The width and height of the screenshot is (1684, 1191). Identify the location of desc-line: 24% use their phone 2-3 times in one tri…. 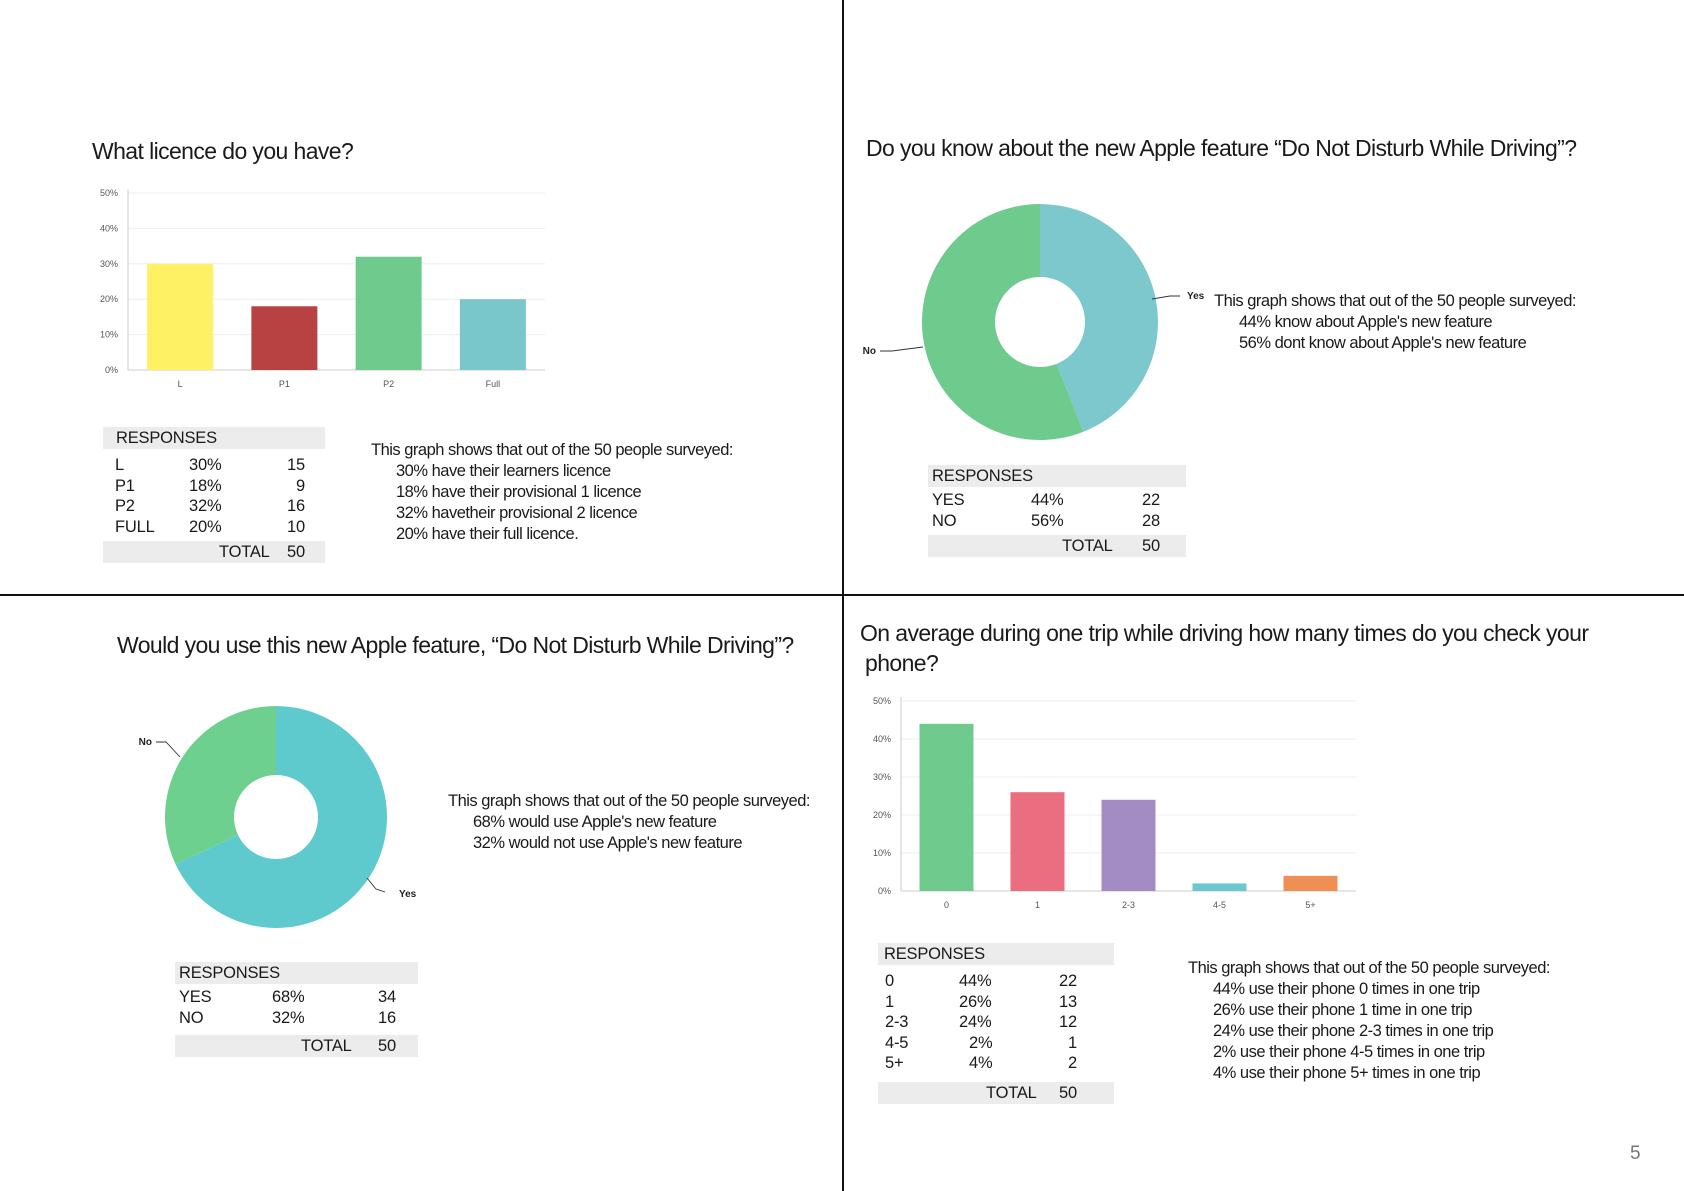
(1353, 1031).